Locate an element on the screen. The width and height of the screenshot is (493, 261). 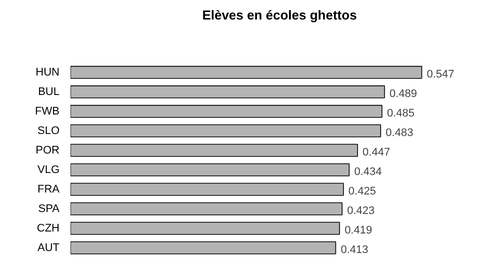
data-label: 0.423 is located at coordinates (361, 210).